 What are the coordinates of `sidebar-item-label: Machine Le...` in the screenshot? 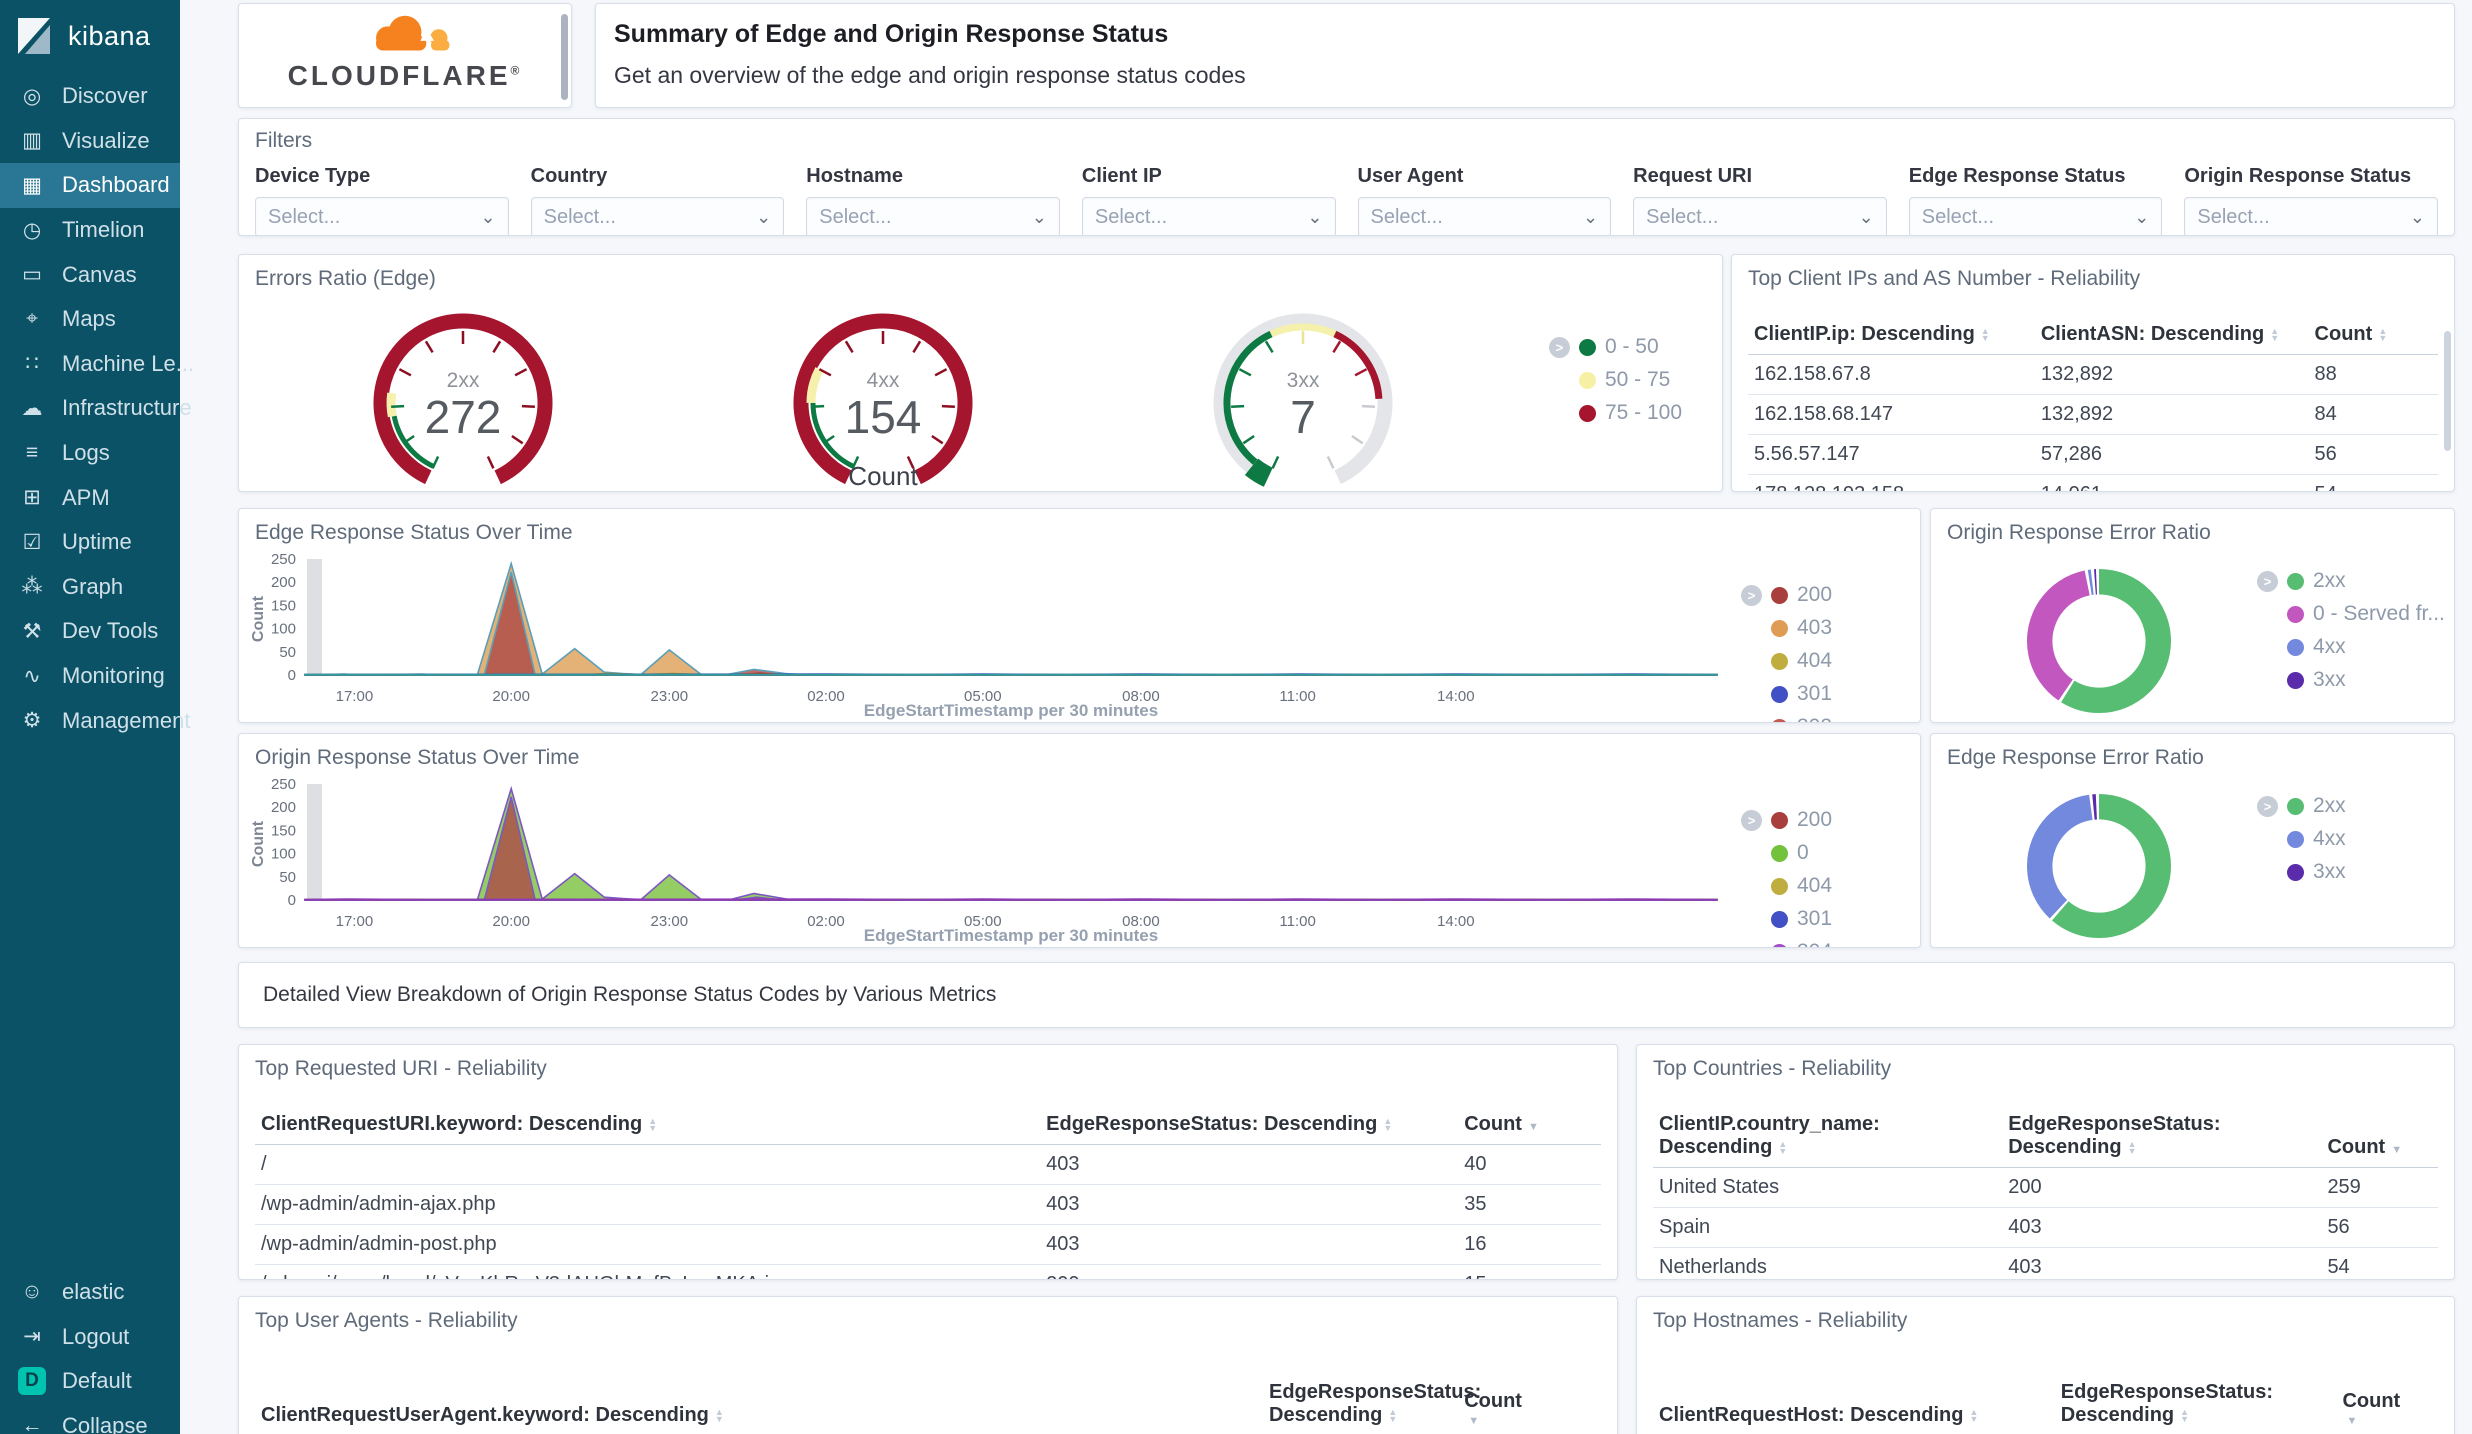 It's located at (128, 363).